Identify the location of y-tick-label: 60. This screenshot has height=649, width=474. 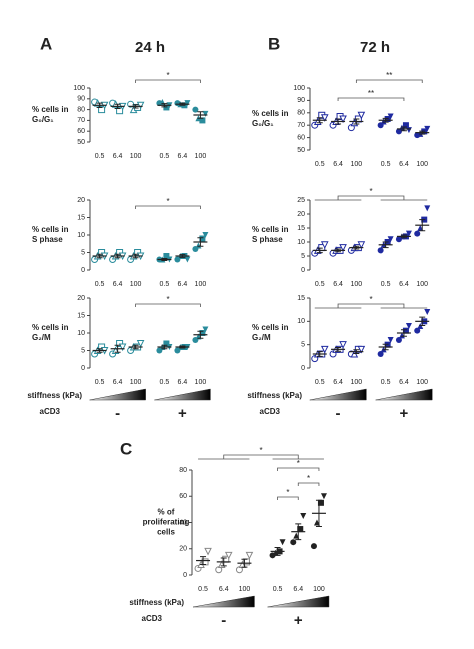
(81, 131).